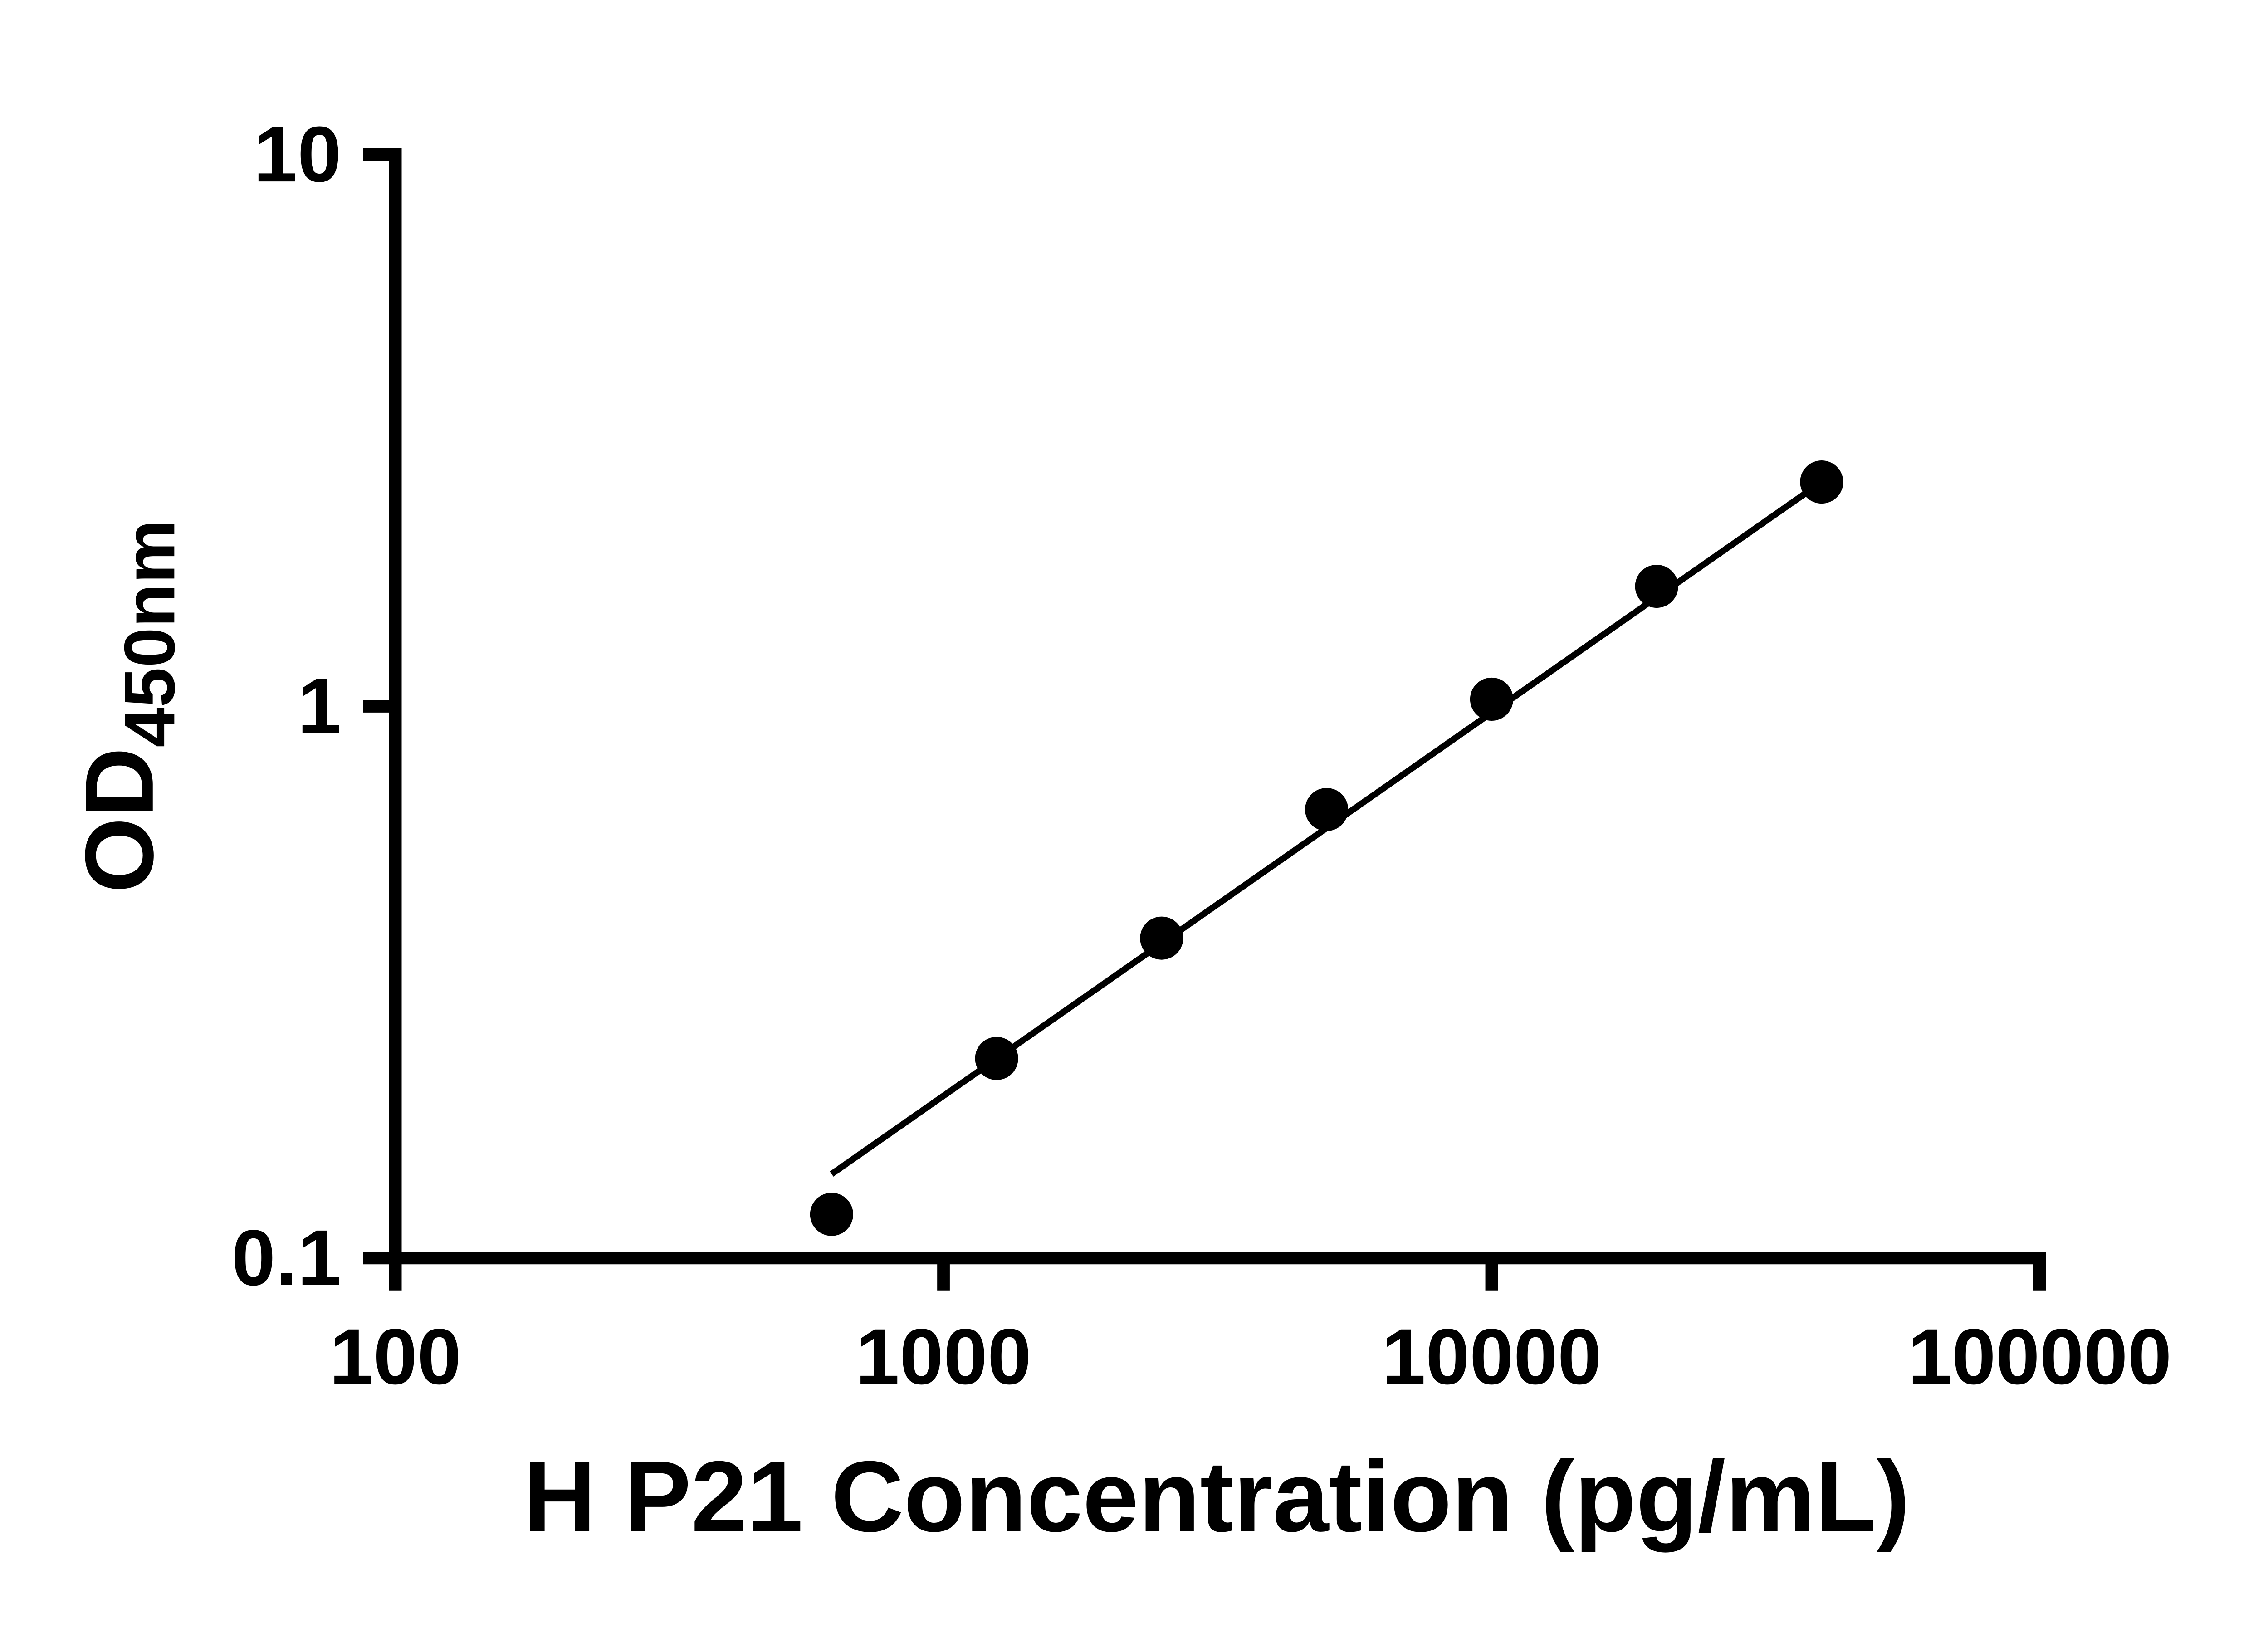 This screenshot has height=1633, width=2268. I want to click on x-axis-title: H P21 Concentration (pg/mL), so click(1217, 1497).